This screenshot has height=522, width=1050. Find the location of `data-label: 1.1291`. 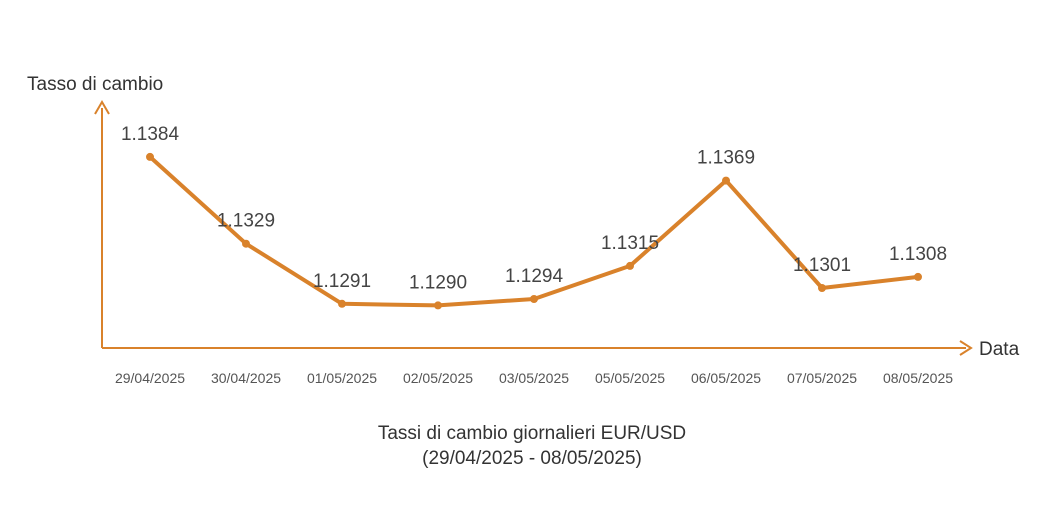

data-label: 1.1291 is located at coordinates (342, 281).